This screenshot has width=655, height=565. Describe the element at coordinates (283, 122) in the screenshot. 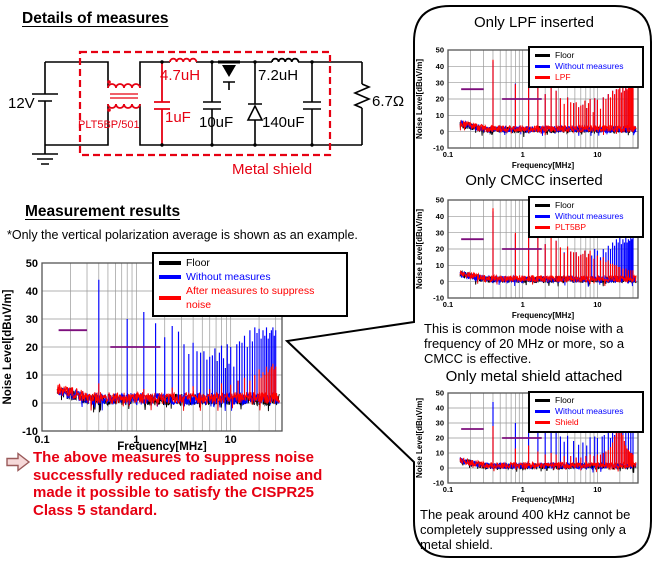

I see `cap-out-label: 140uF` at that location.